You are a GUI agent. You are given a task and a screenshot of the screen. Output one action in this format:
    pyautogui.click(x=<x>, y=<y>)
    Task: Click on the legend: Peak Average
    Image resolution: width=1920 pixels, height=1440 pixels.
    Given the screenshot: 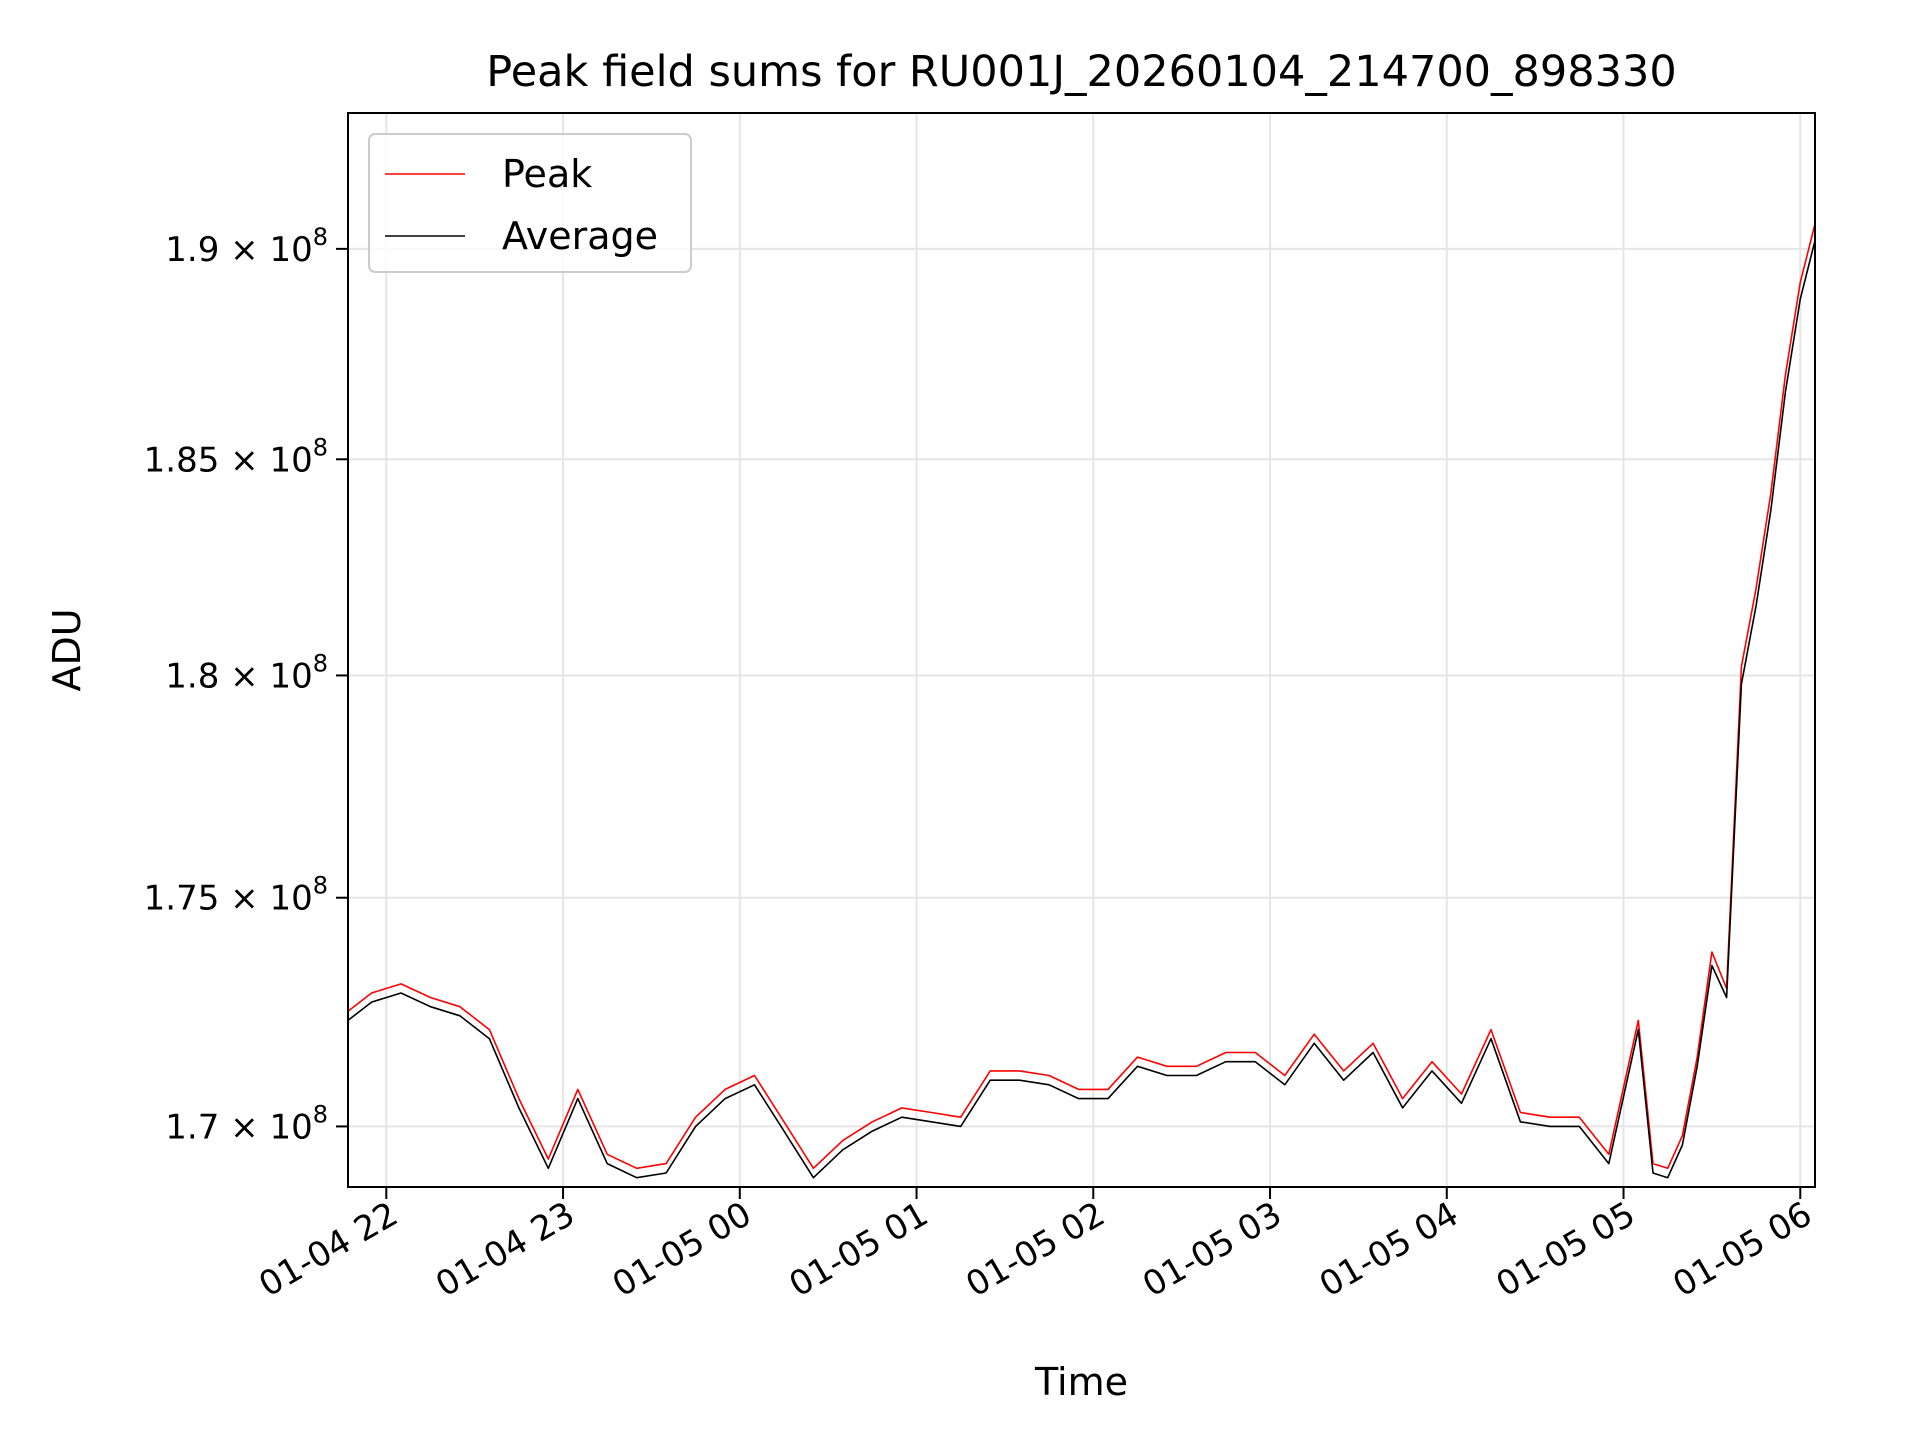 What is the action you would take?
    pyautogui.click(x=530, y=203)
    